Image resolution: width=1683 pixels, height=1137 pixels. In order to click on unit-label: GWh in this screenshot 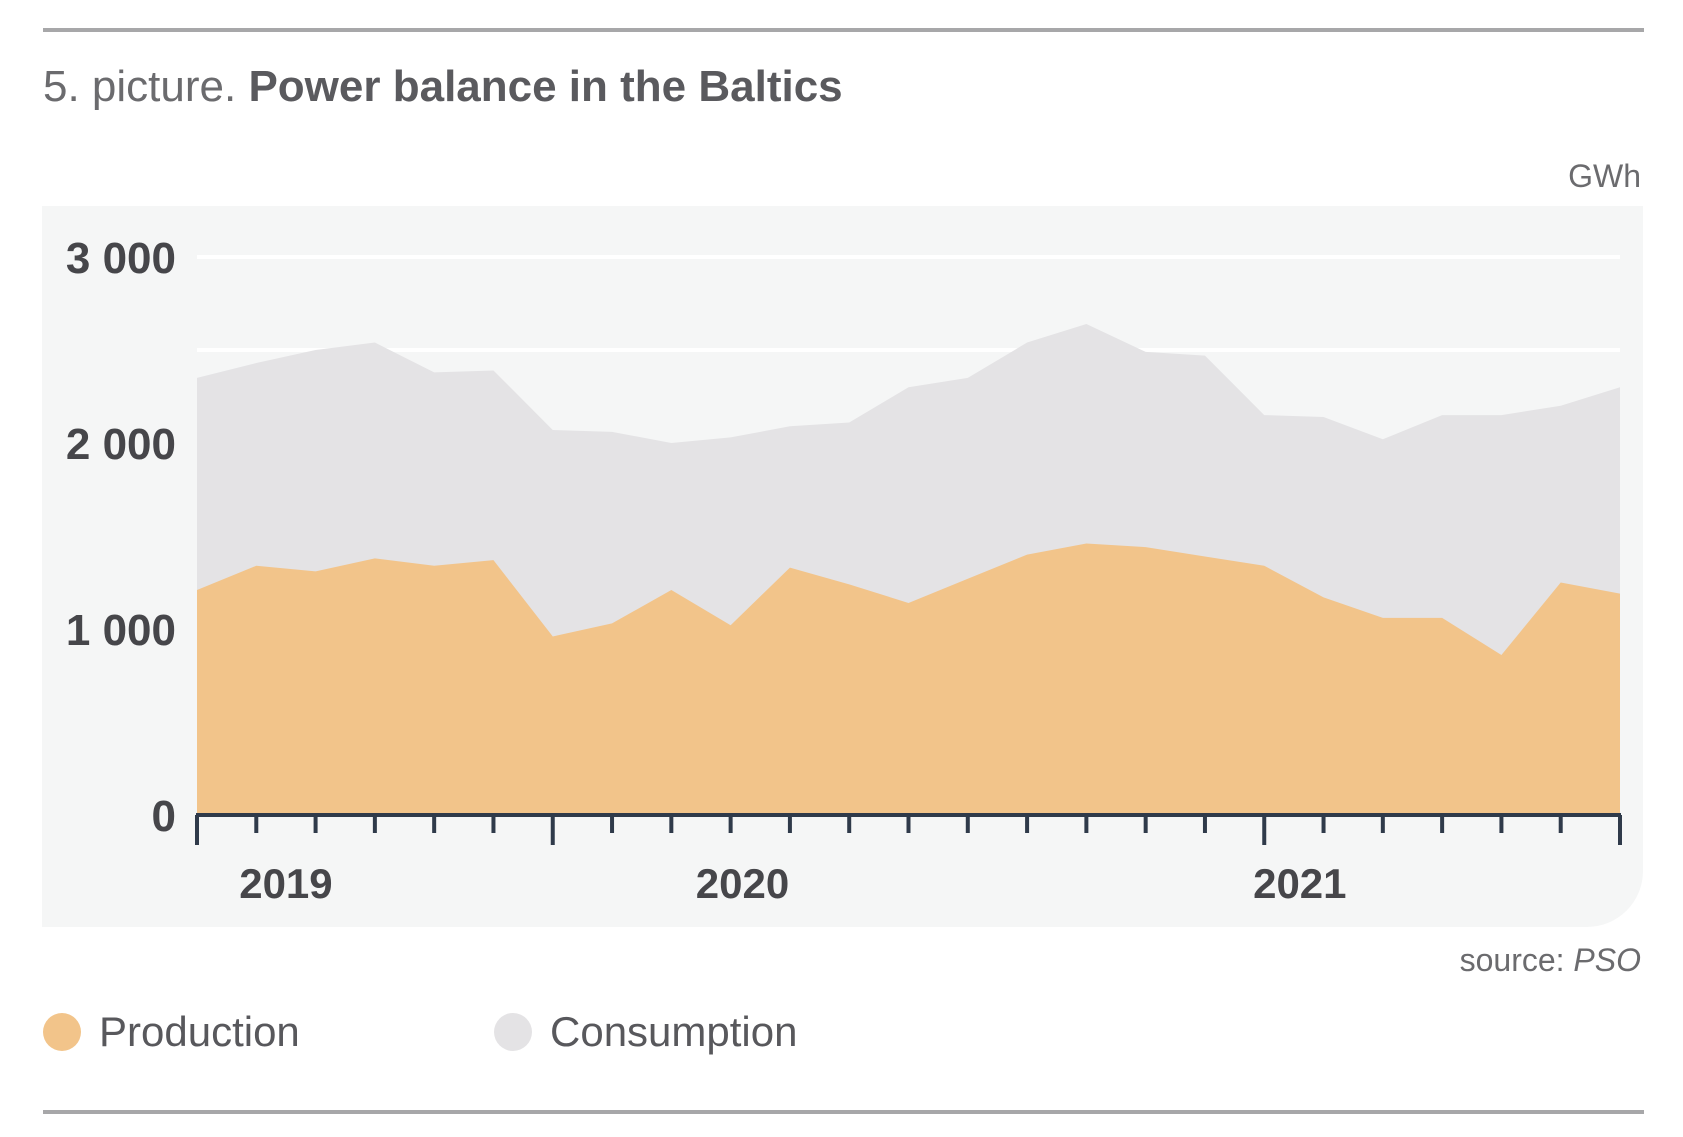, I will do `click(1604, 176)`.